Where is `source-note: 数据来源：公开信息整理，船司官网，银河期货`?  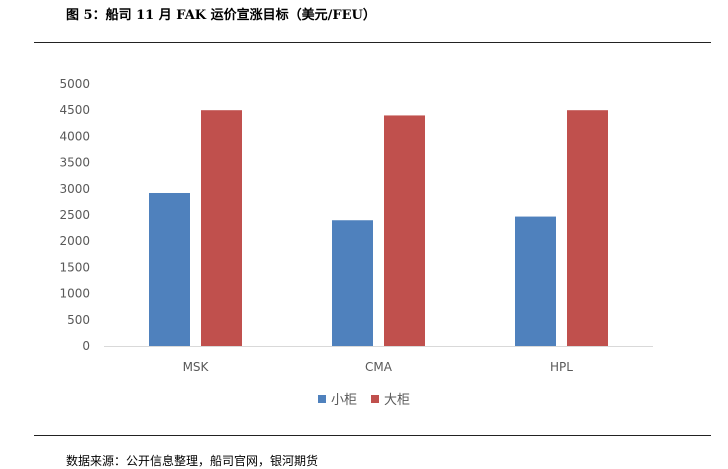
source-note: 数据来源：公开信息整理，船司官网，银河期货 is located at coordinates (192, 461).